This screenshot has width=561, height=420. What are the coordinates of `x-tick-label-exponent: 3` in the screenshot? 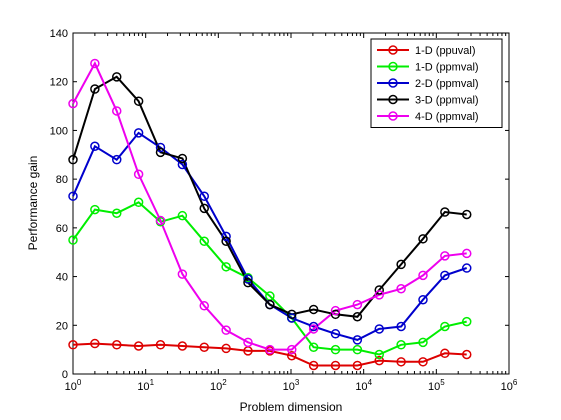 It's located at (297, 382).